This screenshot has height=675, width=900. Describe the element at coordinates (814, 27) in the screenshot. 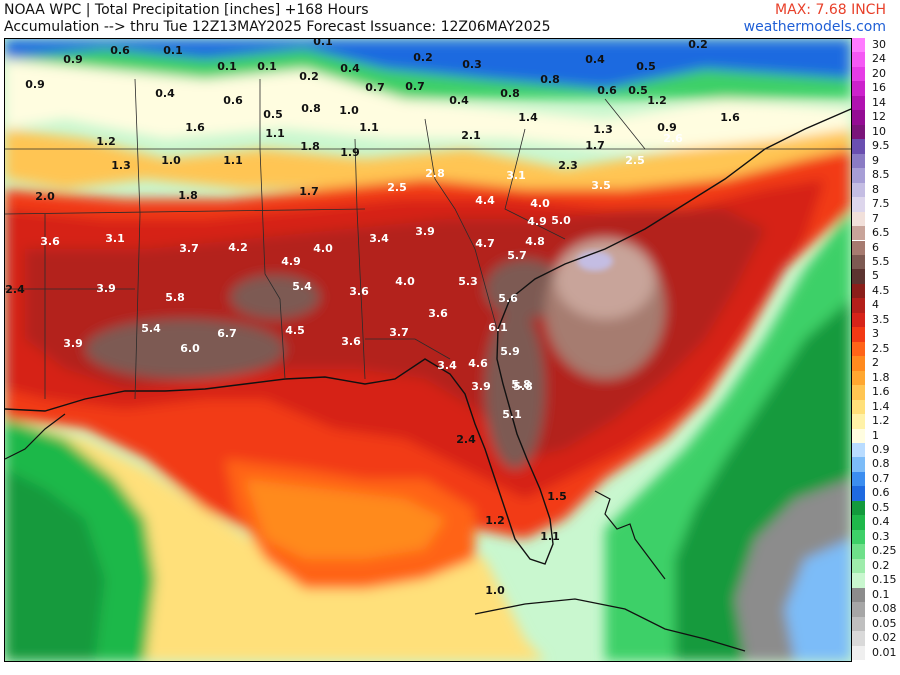

I see `site-link: weathermodels.com` at that location.